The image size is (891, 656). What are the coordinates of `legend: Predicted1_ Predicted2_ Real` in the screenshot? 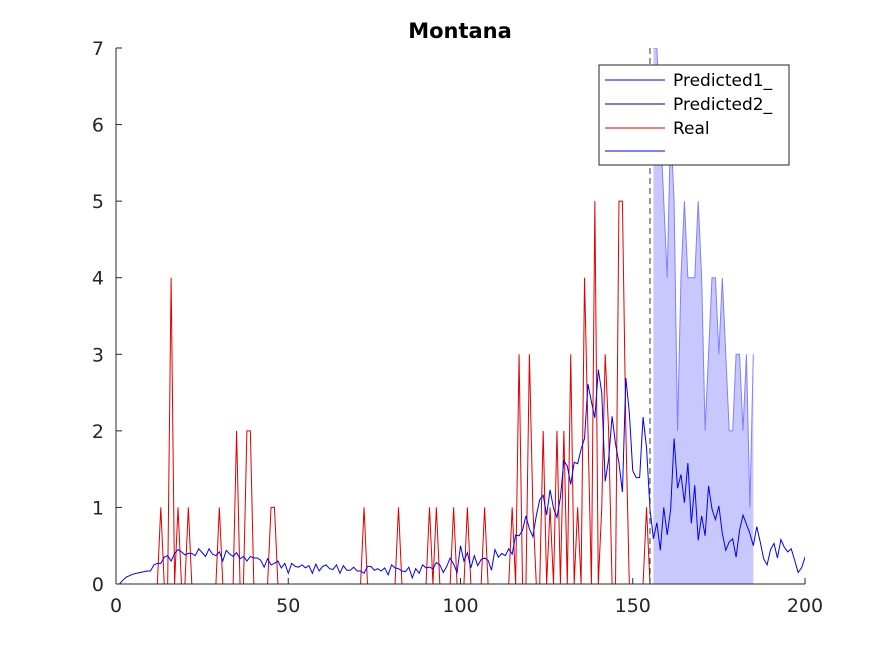 It's located at (694, 115).